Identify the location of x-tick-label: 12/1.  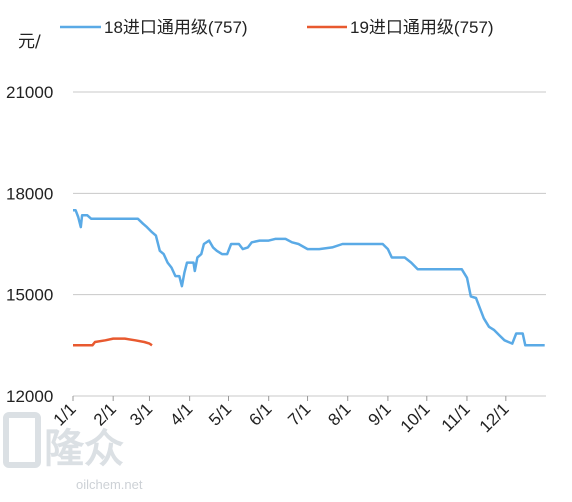
(494, 417).